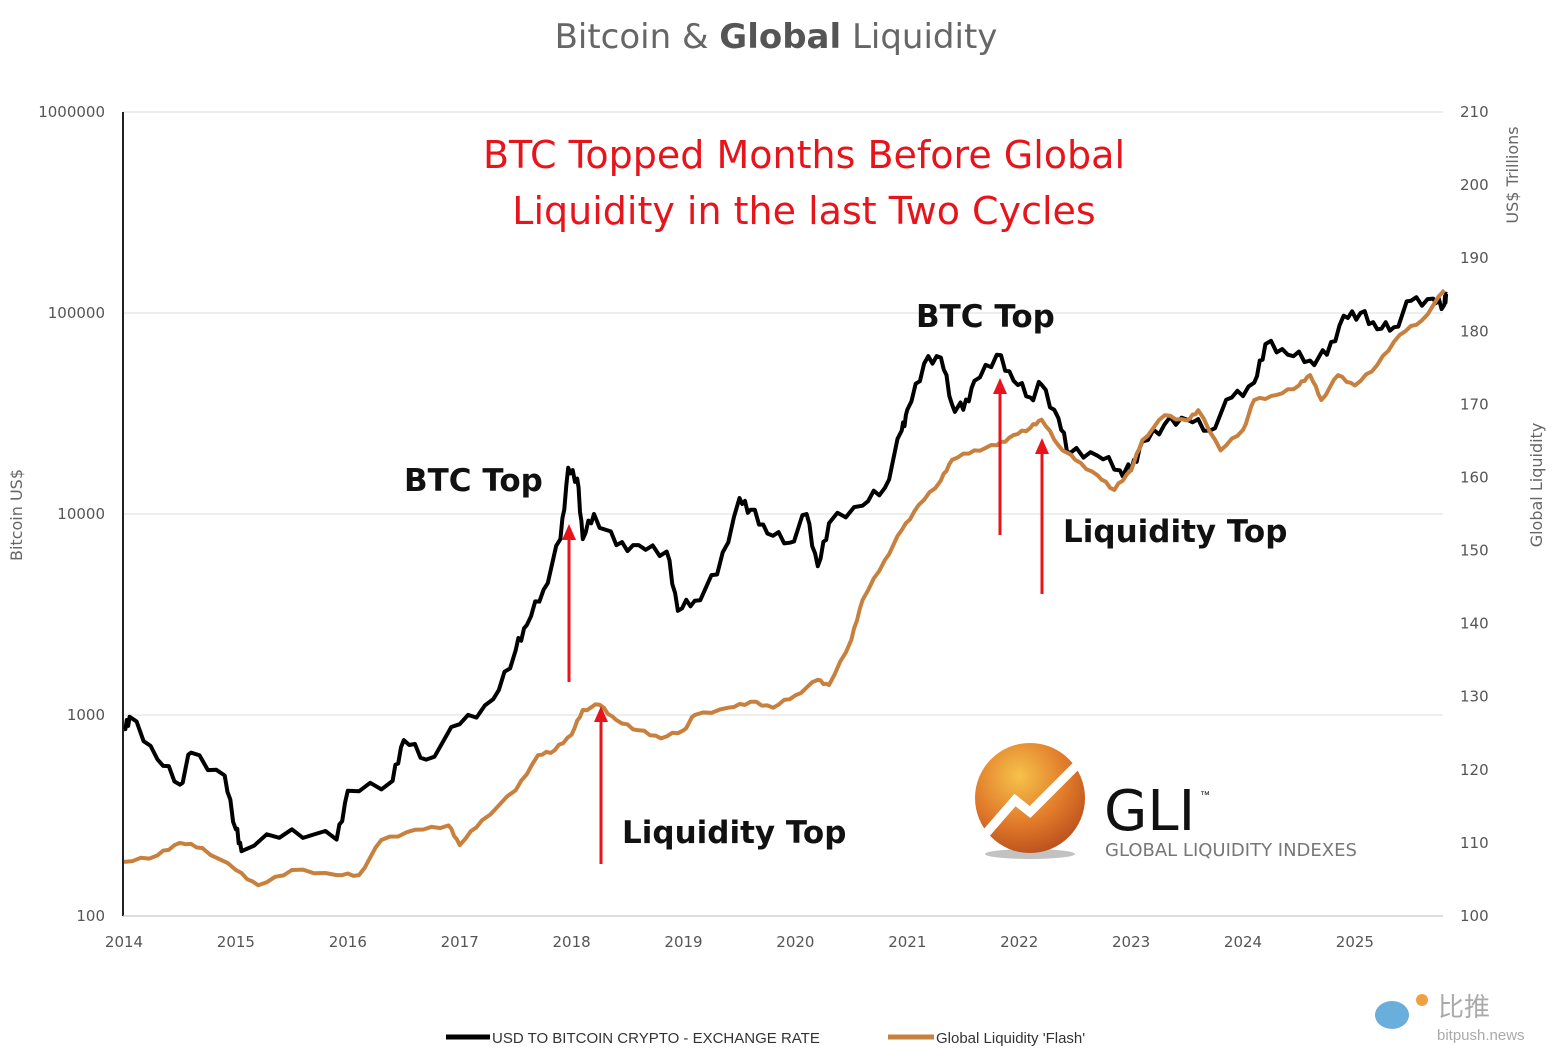 This screenshot has width=1565, height=1060. Describe the element at coordinates (1474, 331) in the screenshot. I see `right-y-tick-label: 180` at that location.